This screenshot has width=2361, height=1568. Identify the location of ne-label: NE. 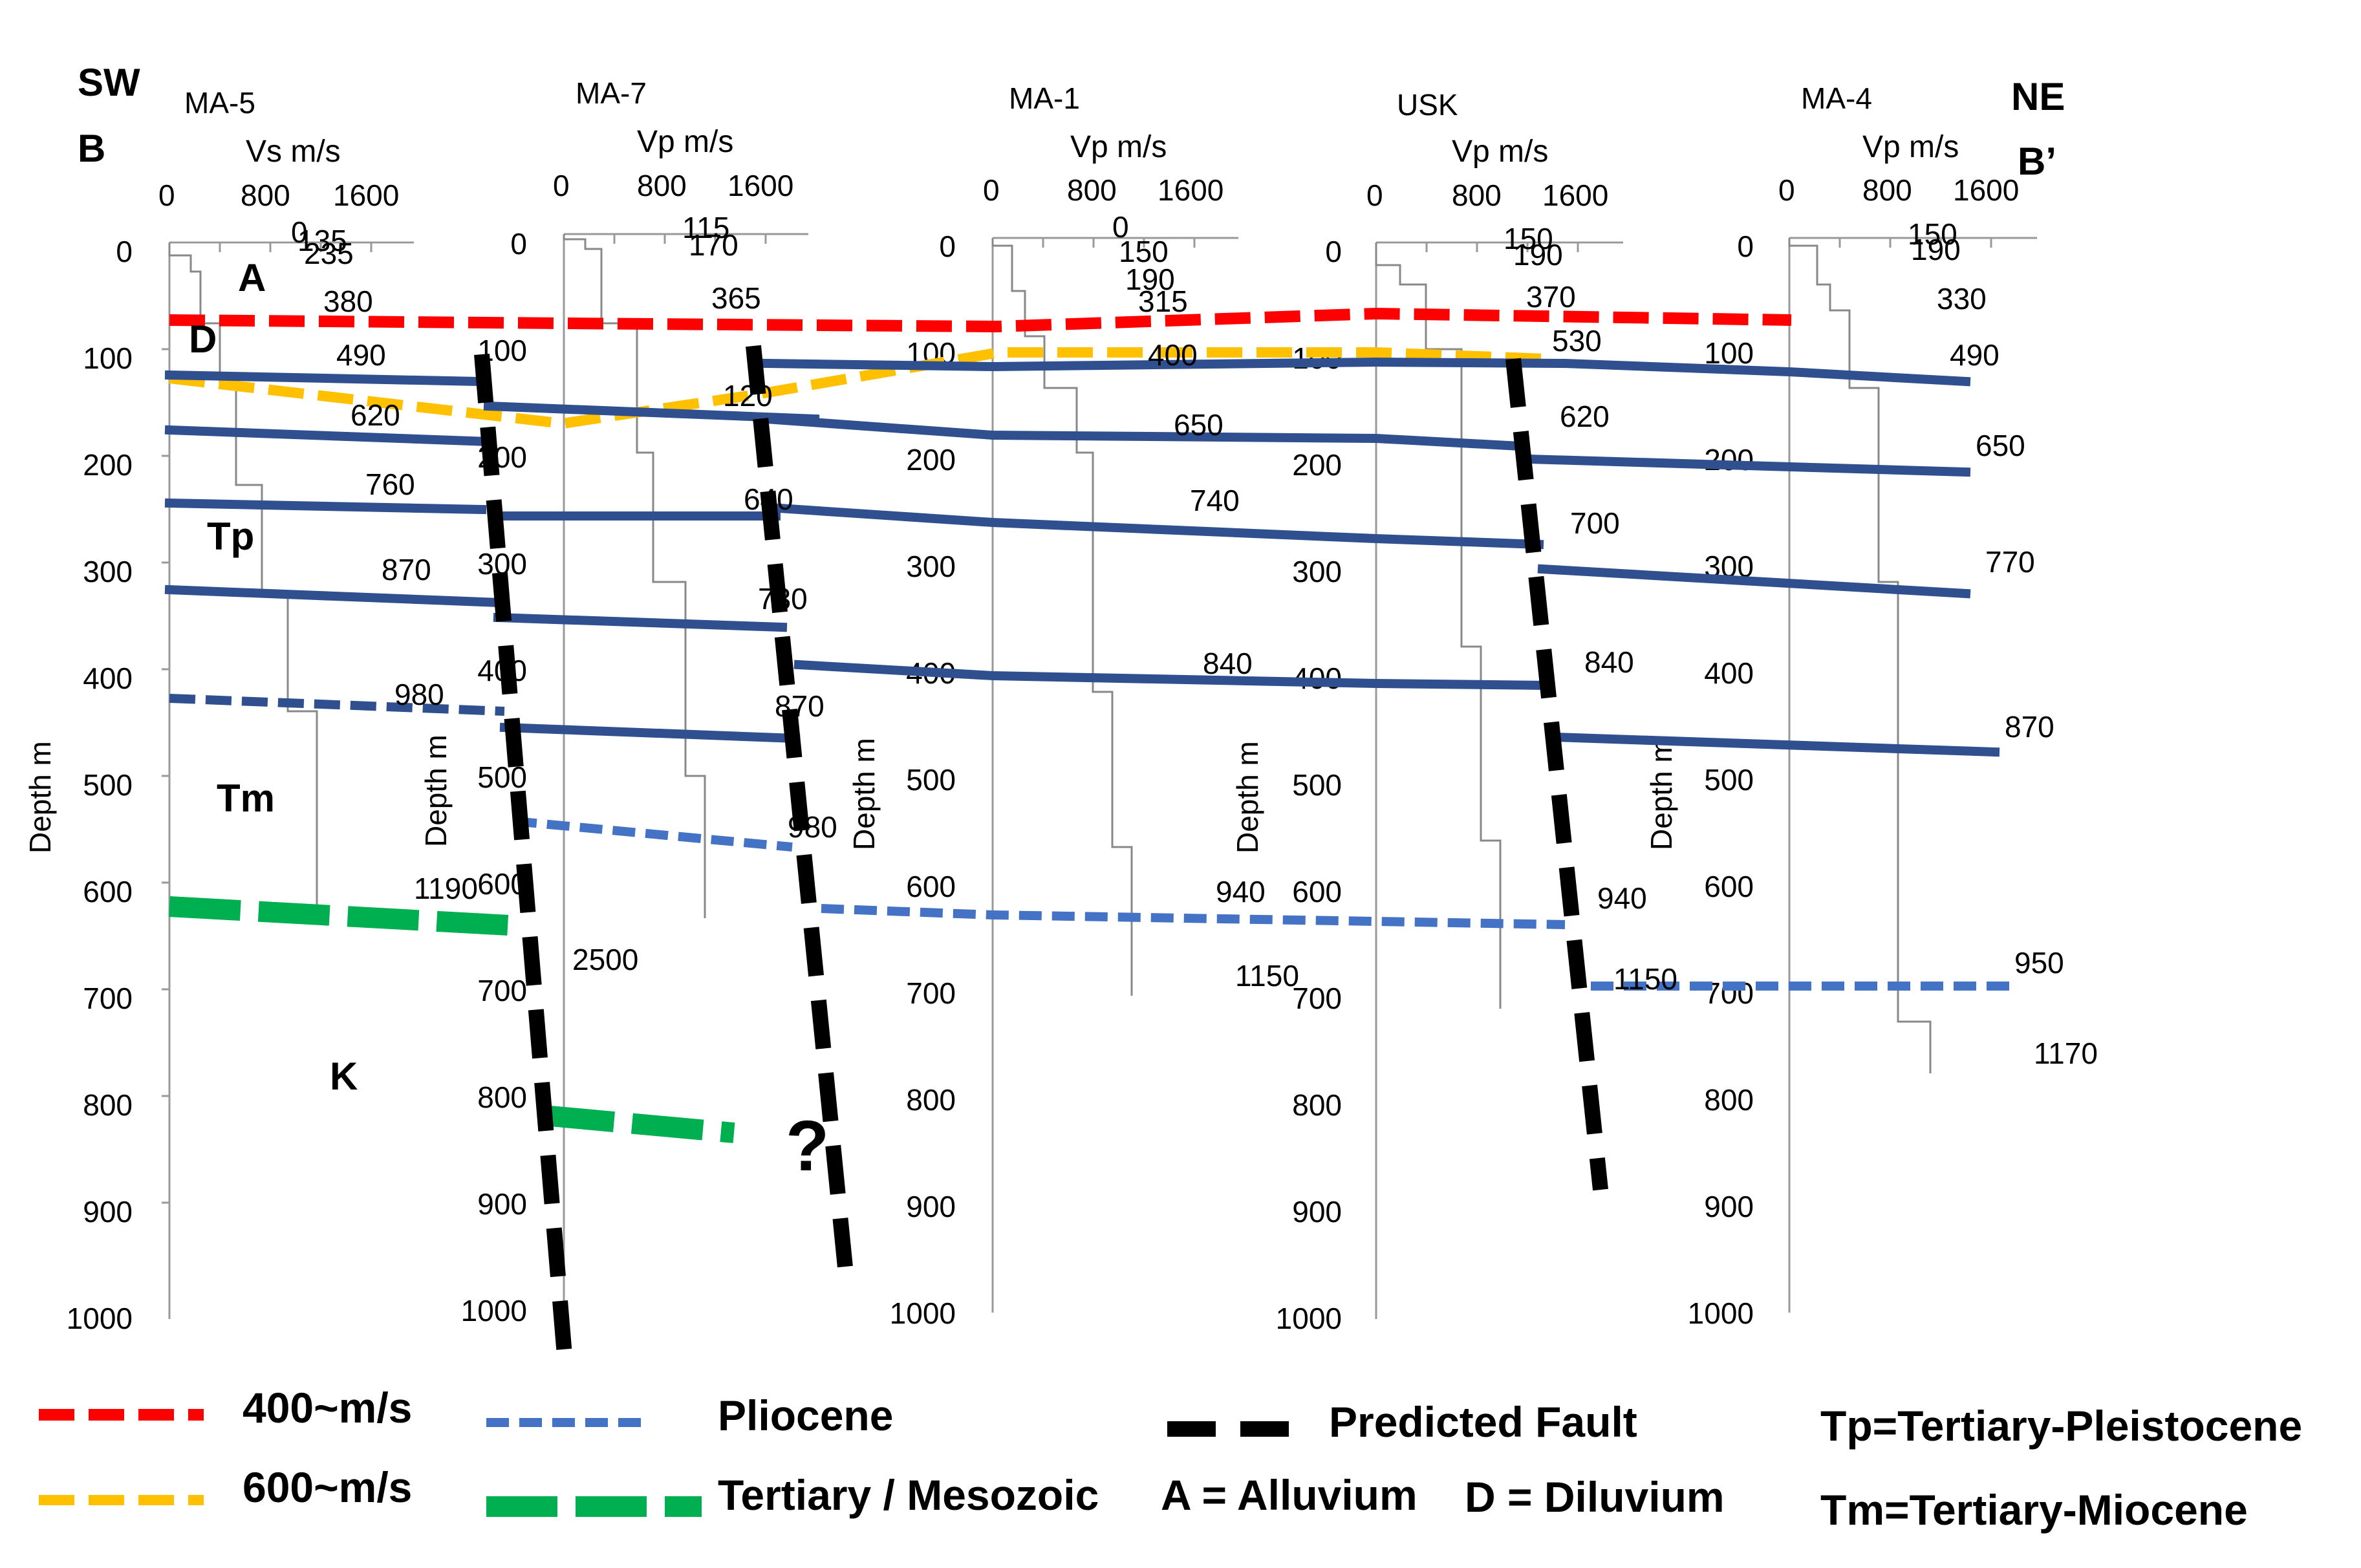
(2038, 96).